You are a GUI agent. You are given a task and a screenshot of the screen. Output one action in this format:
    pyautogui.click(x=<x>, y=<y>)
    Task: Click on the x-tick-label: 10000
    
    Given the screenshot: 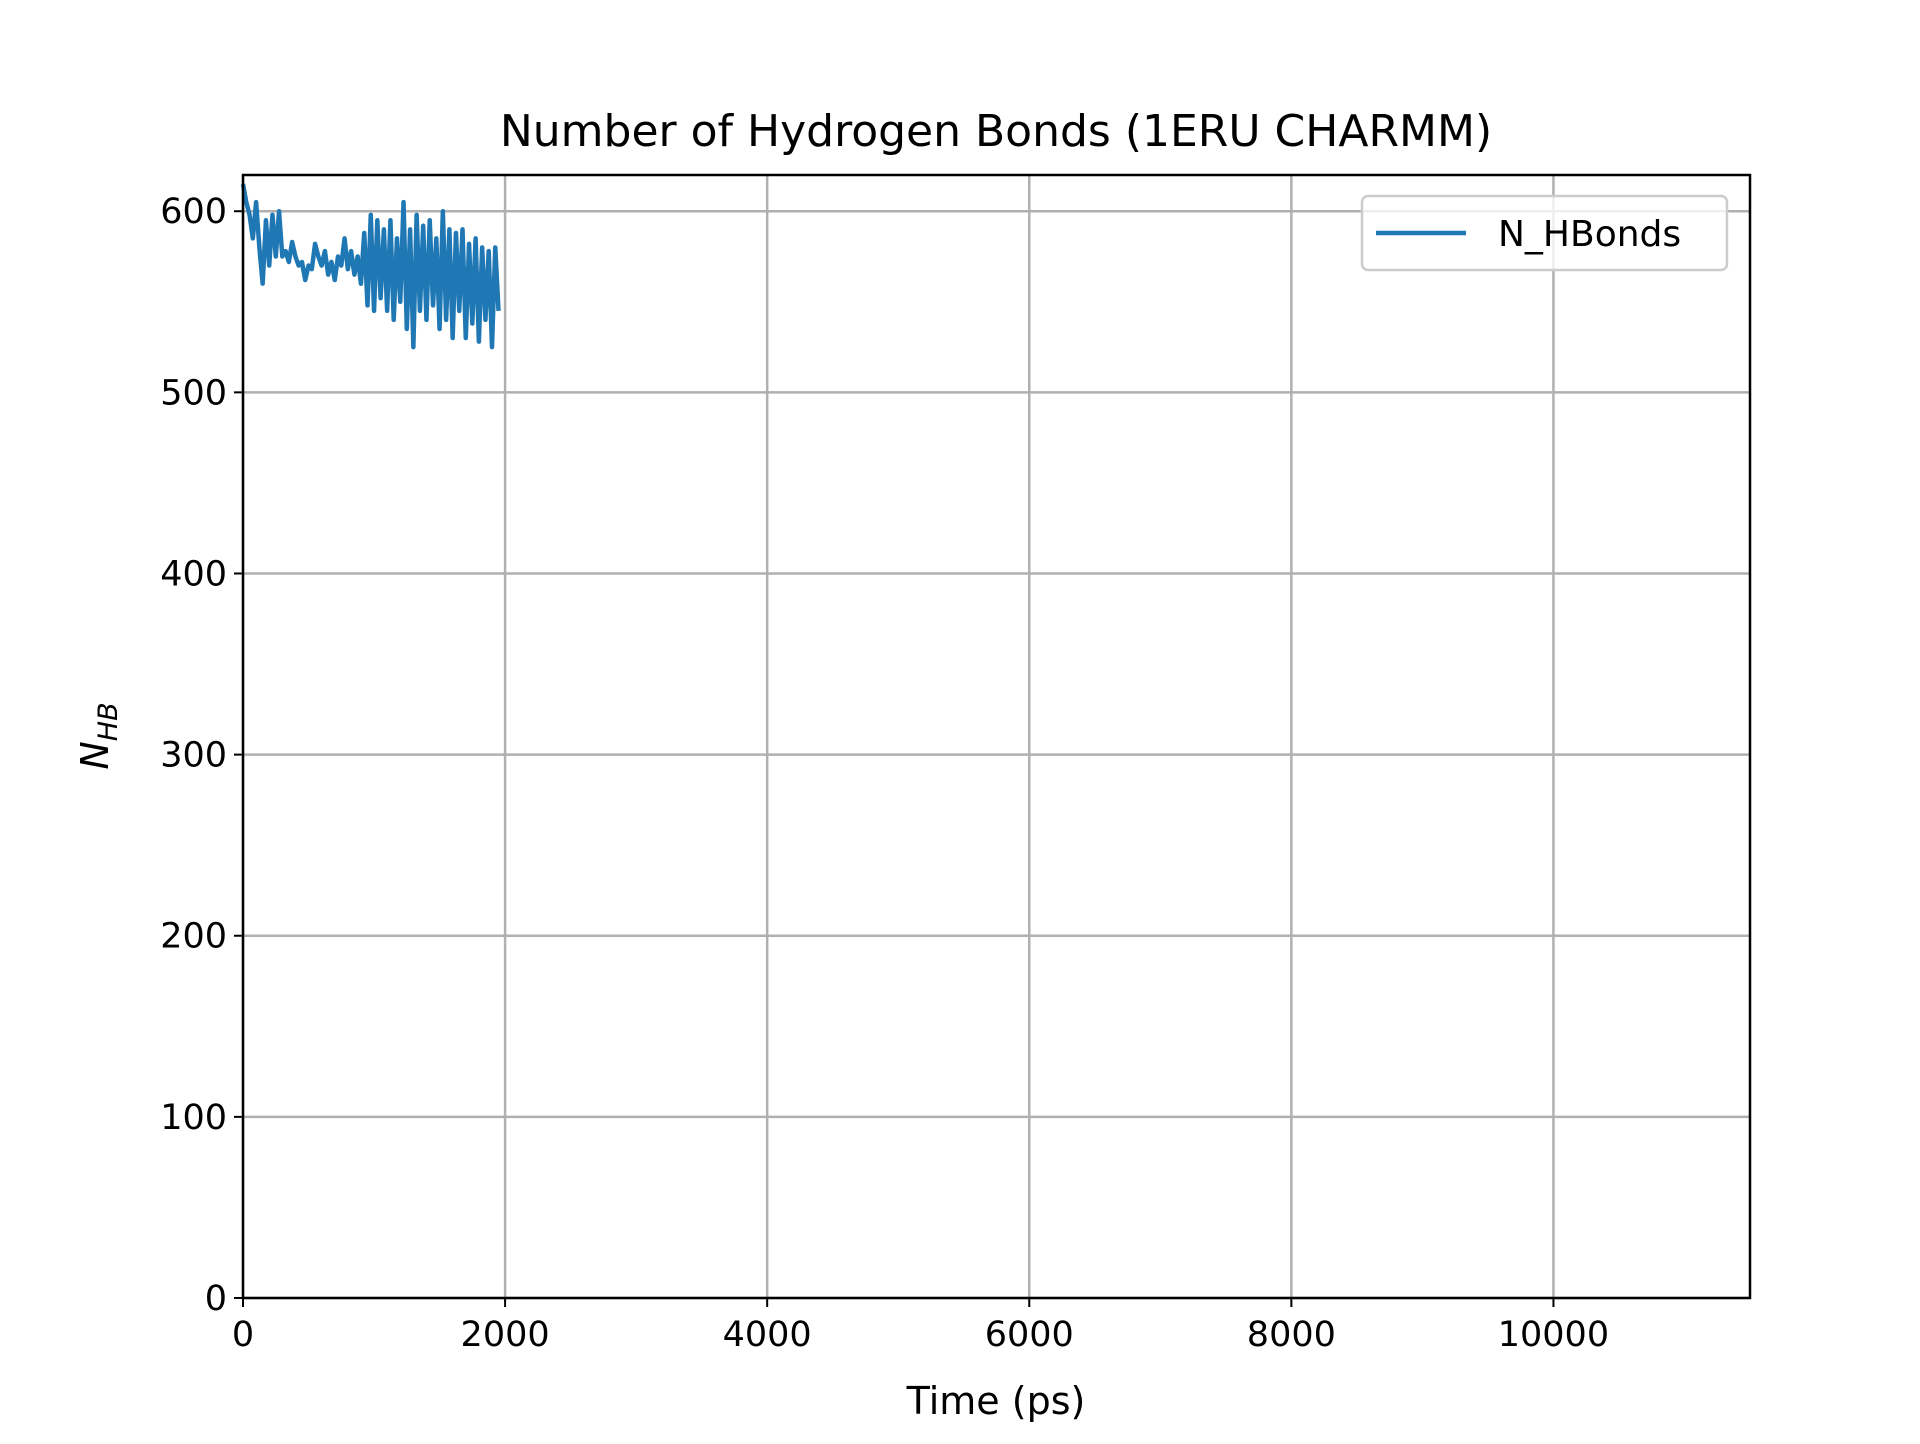 What is the action you would take?
    pyautogui.click(x=1553, y=1335)
    